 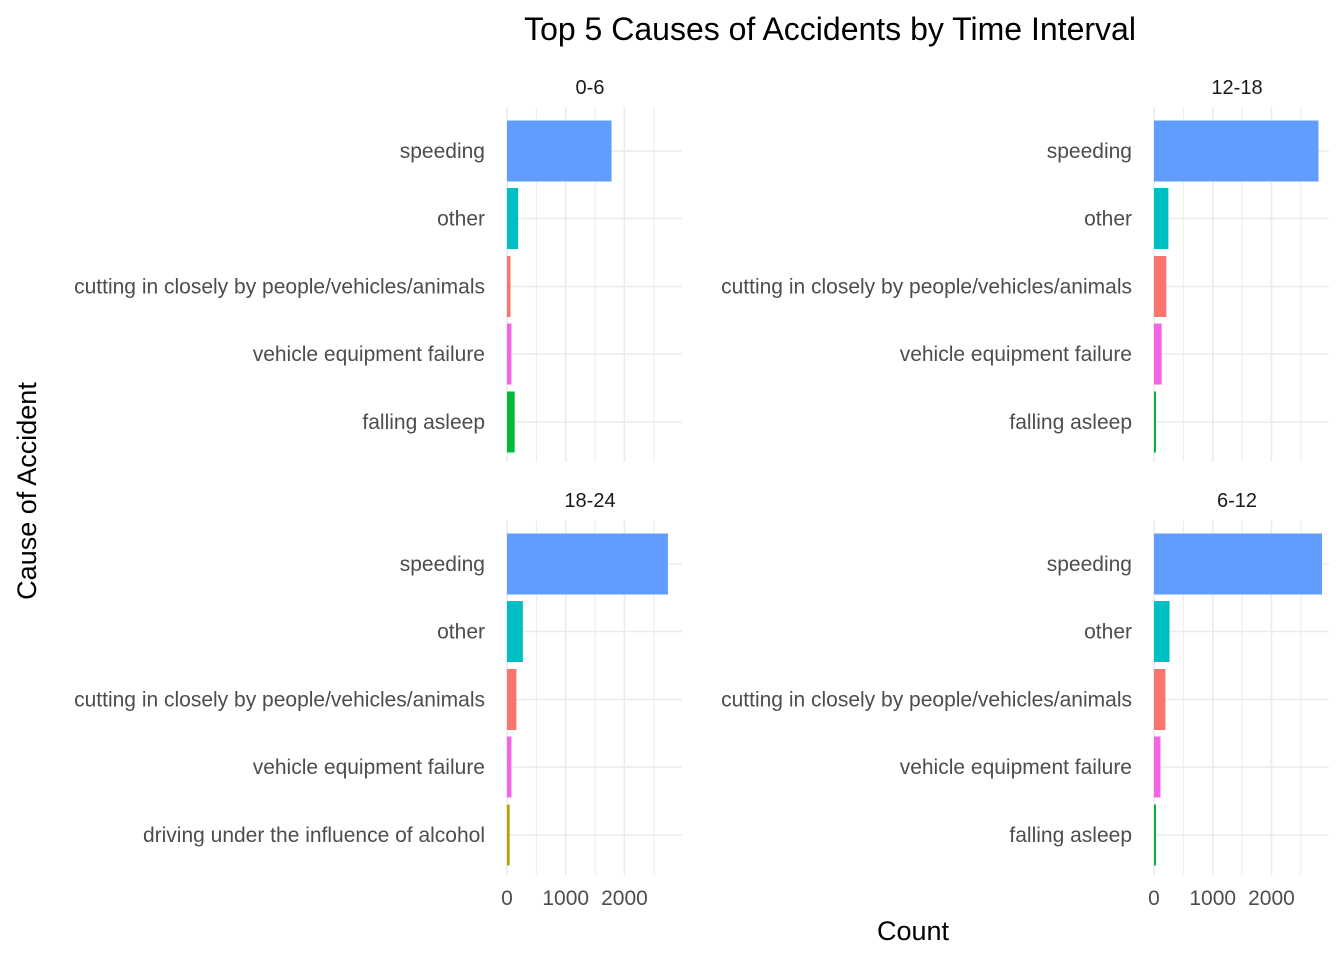 What do you see at coordinates (27, 491) in the screenshot?
I see `y-axis-title: Cause of Accident` at bounding box center [27, 491].